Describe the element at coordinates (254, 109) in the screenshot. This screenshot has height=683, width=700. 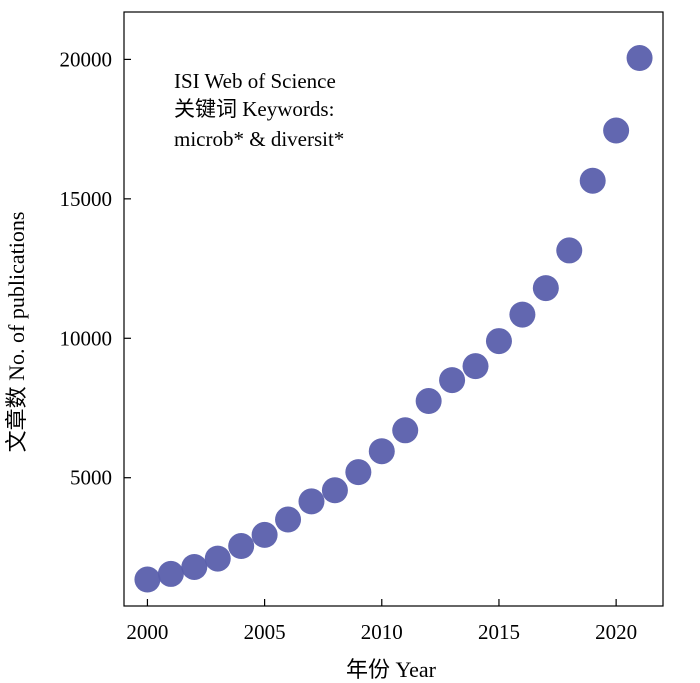
I see `annotation-line-2: 关键词 Keywords:` at that location.